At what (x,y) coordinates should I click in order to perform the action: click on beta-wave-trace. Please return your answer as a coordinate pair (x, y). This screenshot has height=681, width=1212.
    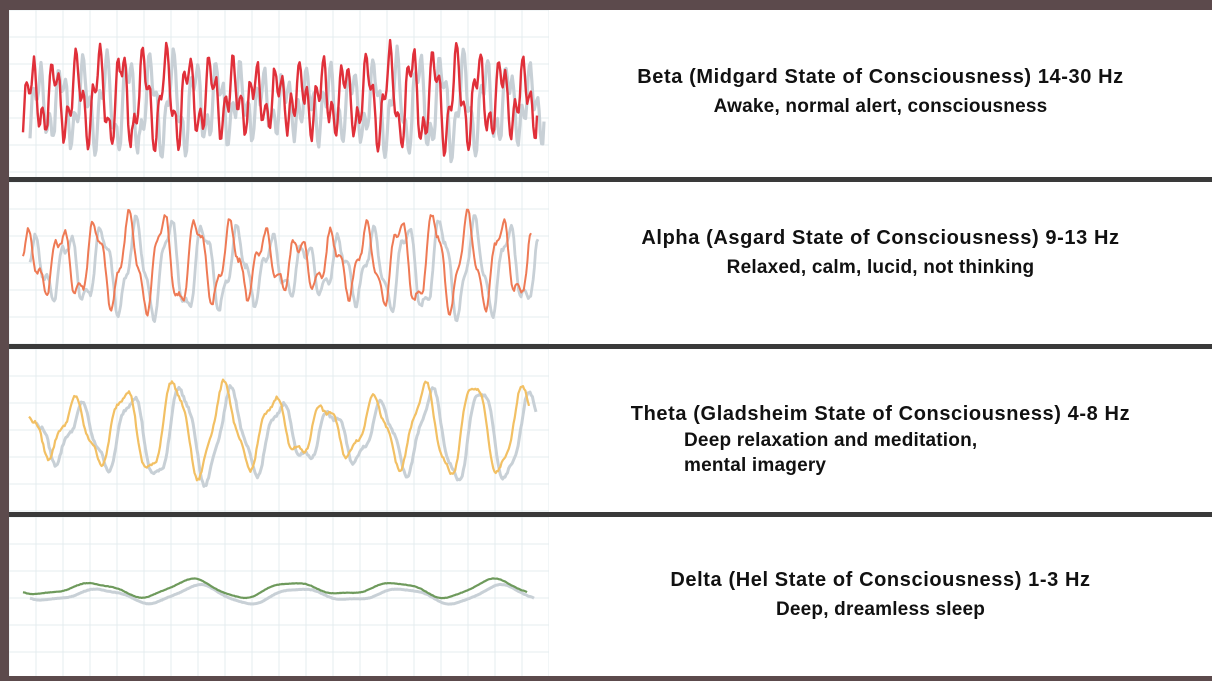
    Looking at the image, I should click on (280, 97).